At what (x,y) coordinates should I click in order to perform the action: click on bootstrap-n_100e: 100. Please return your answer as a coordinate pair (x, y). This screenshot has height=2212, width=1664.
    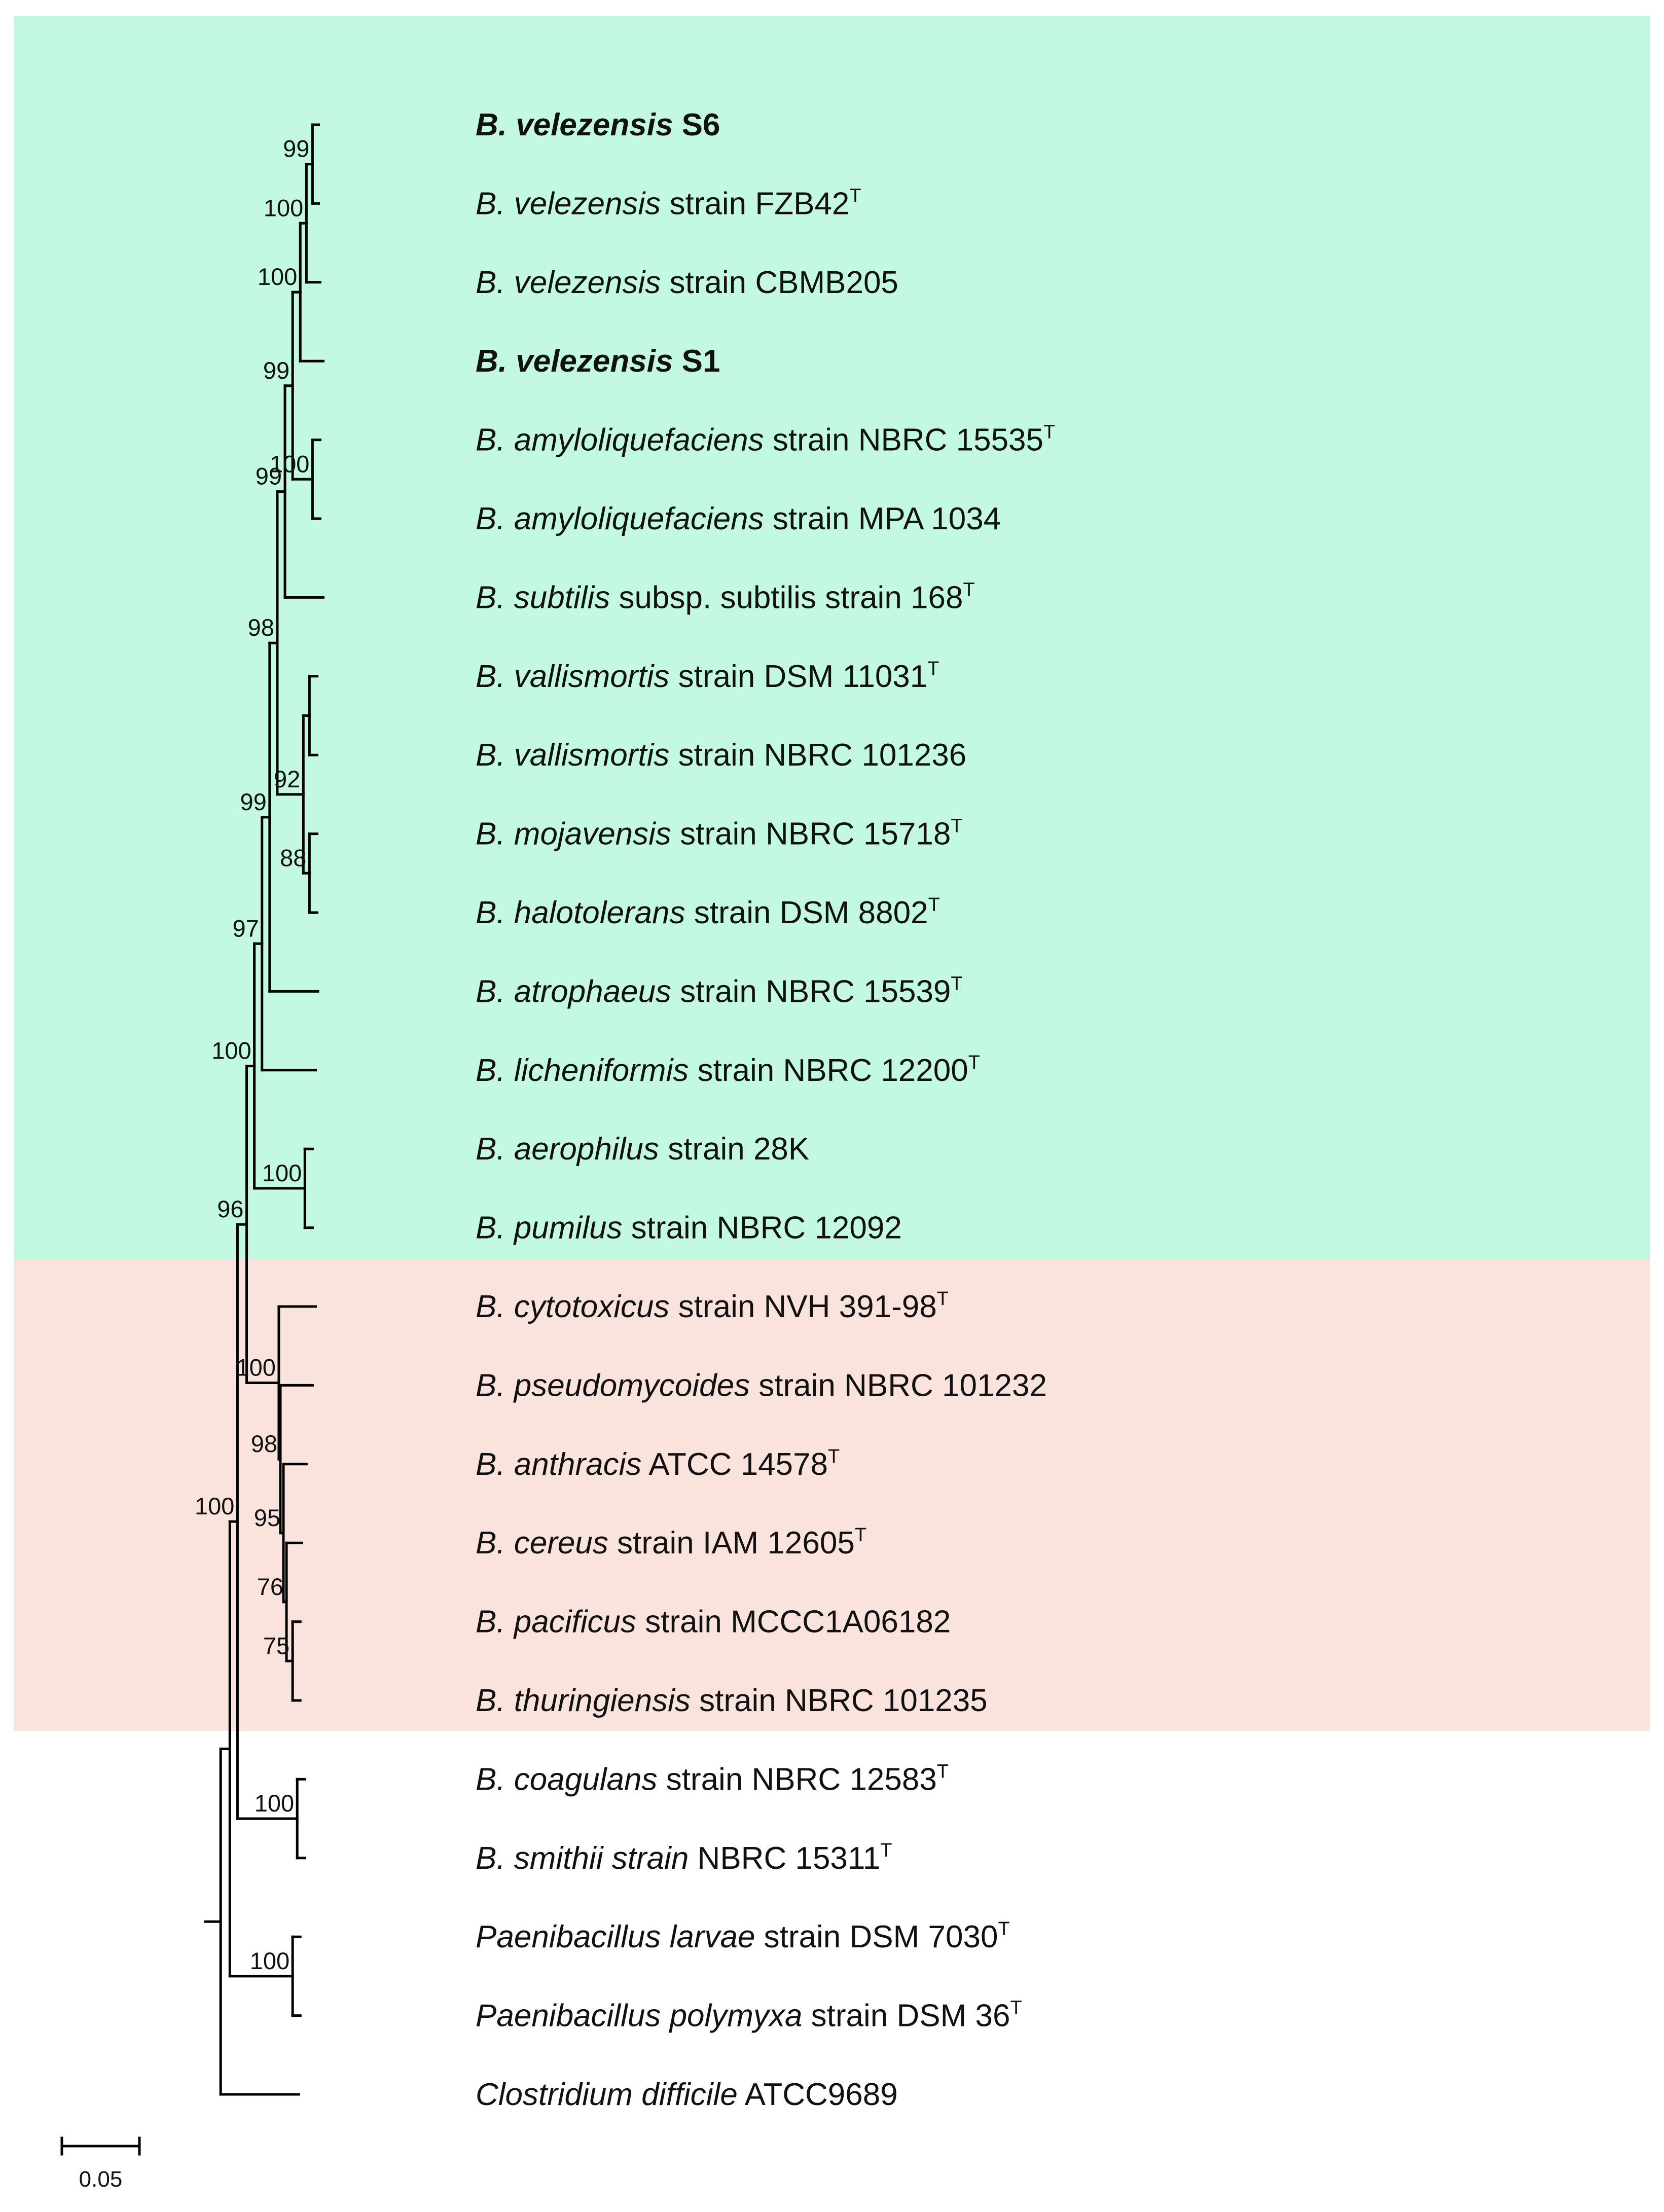
    Looking at the image, I should click on (256, 1367).